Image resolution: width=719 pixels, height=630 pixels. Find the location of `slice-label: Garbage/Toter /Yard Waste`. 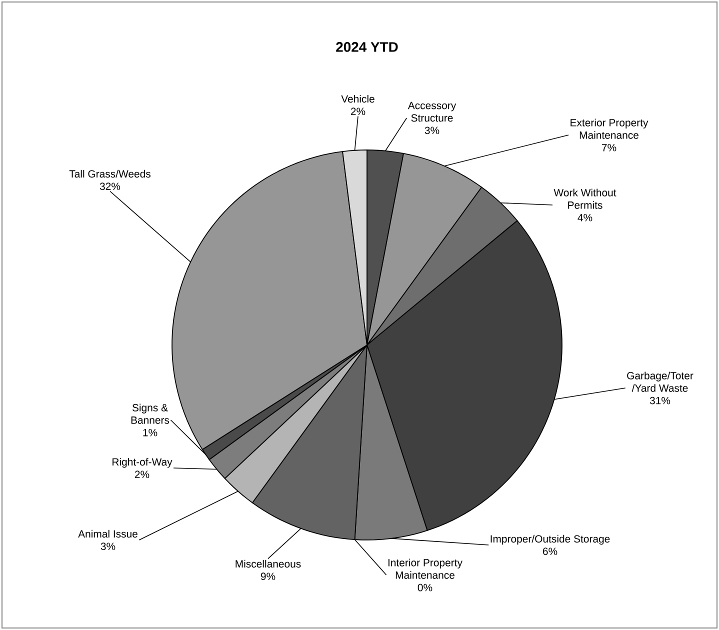

slice-label: Garbage/Toter /Yard Waste is located at coordinates (660, 382).